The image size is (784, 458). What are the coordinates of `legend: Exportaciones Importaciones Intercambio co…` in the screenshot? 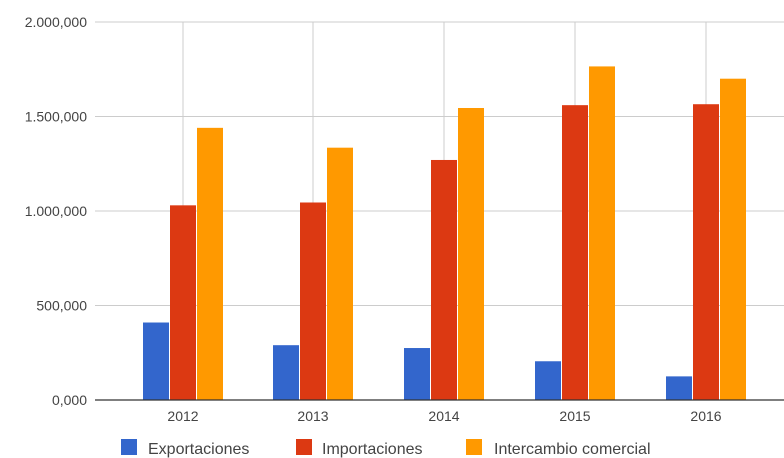 It's located at (386, 448).